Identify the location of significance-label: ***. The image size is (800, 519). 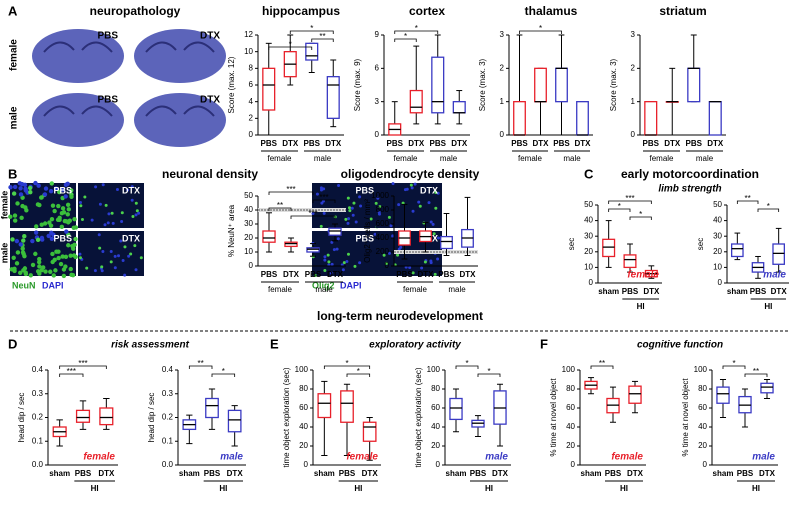
(82, 363).